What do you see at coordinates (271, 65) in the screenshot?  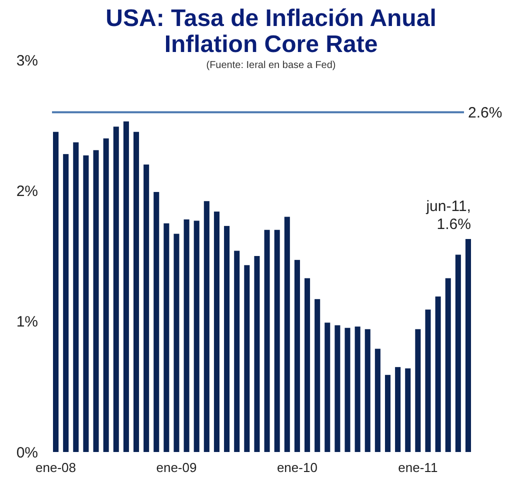 I see `chart-subtitle: (Fuente: Ieral en base a Fed)` at bounding box center [271, 65].